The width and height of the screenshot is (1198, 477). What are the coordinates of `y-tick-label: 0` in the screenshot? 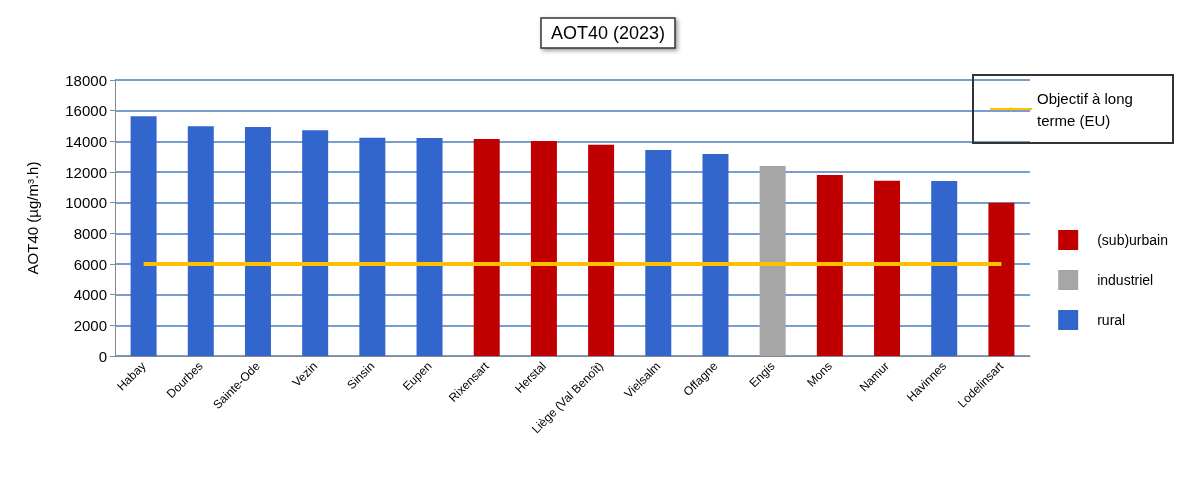 It's located at (102, 356).